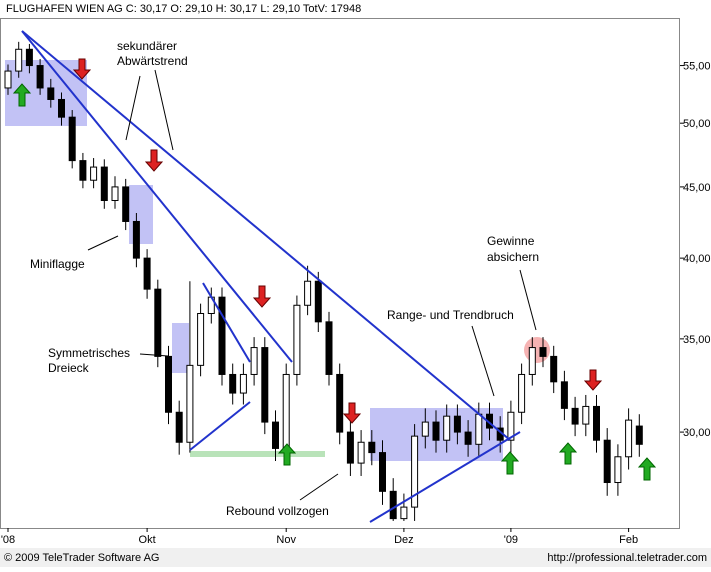 The image size is (711, 572). I want to click on y-tick-label: 40,00, so click(697, 259).